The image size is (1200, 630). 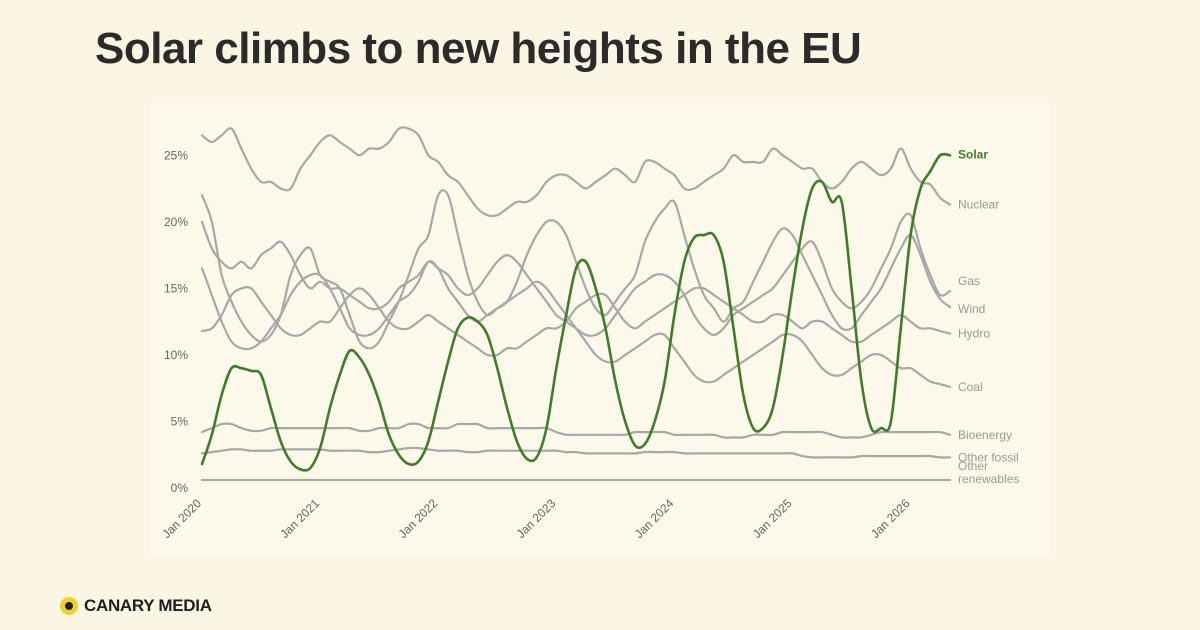 I want to click on end-label-line: Hydro, so click(x=974, y=334).